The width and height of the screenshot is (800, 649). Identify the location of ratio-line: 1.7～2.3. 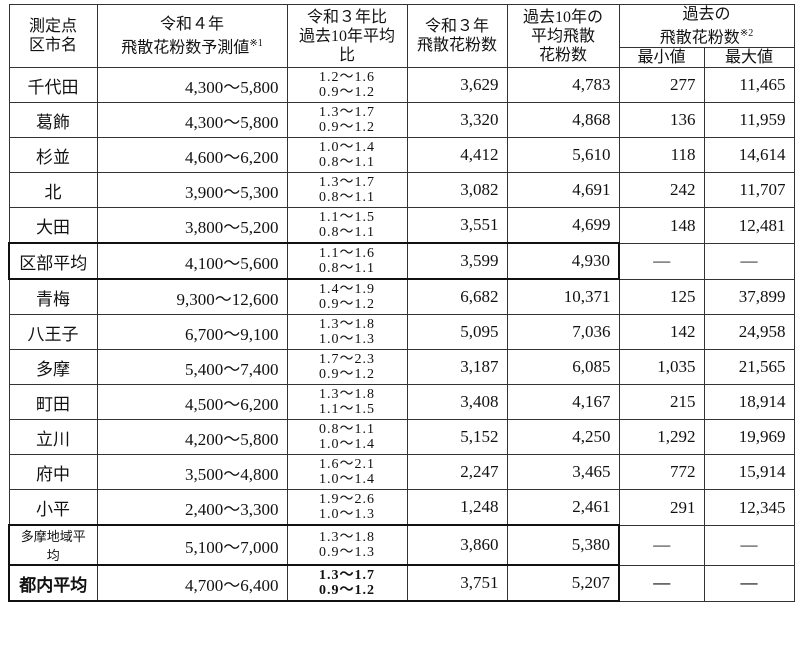
(347, 360).